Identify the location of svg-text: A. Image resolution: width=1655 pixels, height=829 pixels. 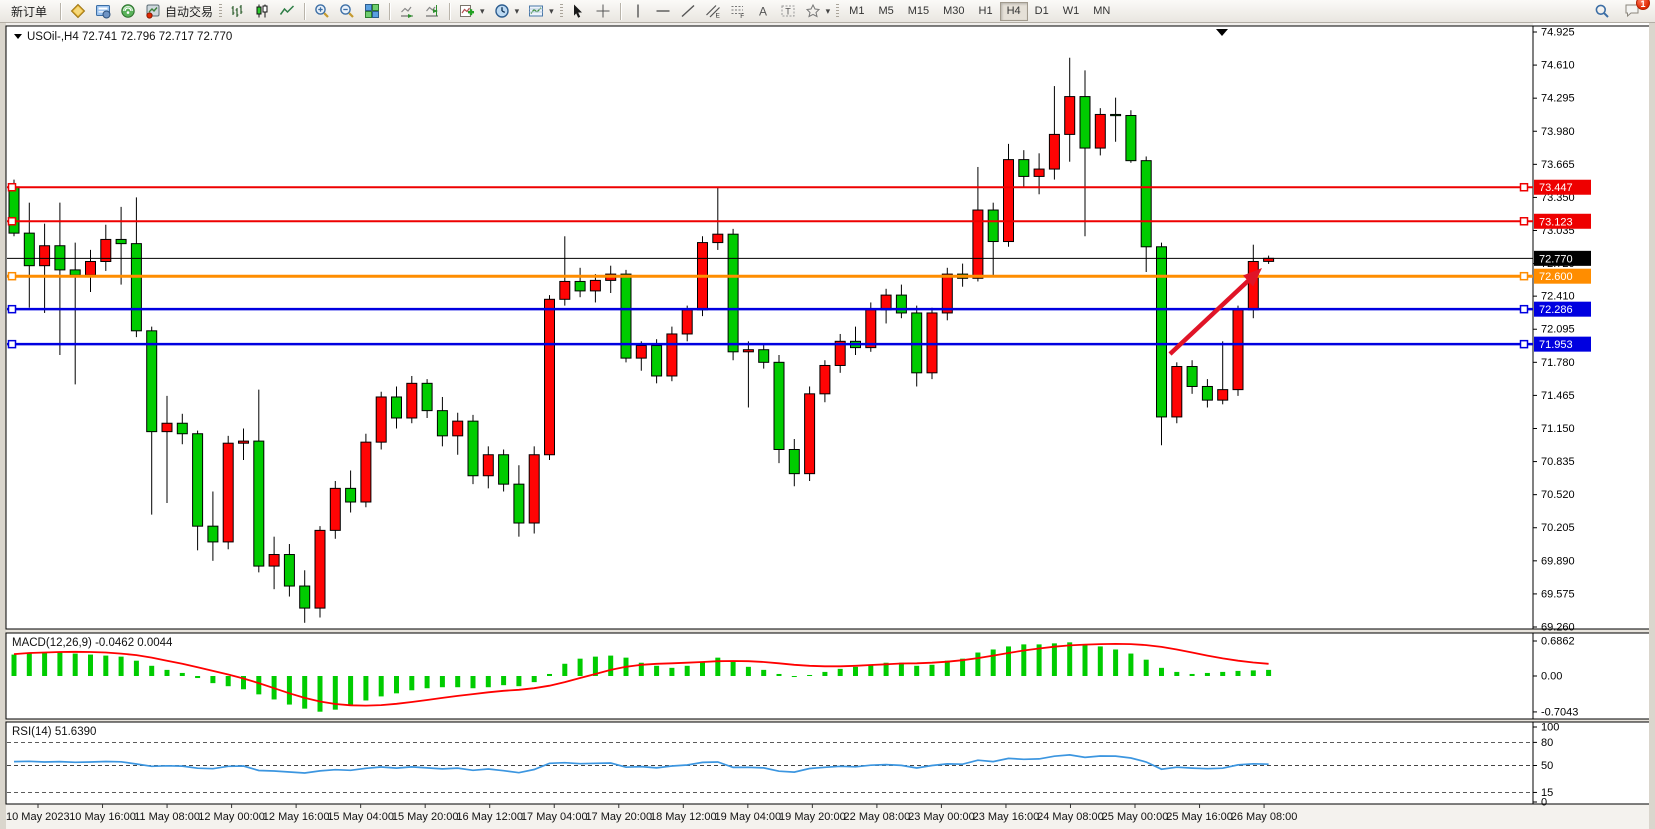
(763, 12).